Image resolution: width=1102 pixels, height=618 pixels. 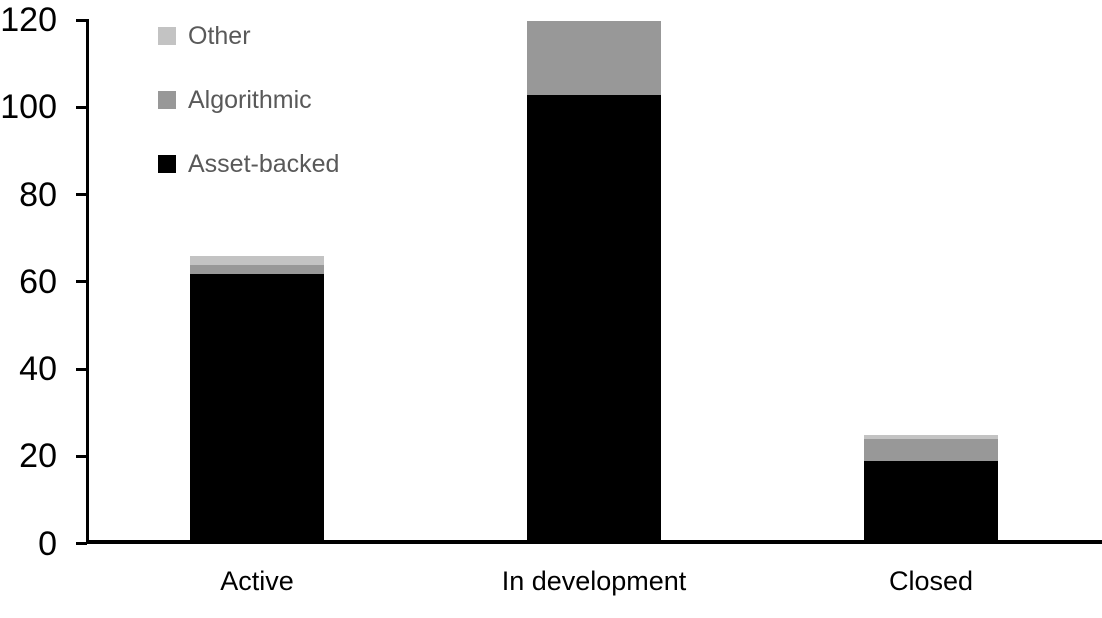 What do you see at coordinates (931, 437) in the screenshot?
I see `bar-segment-closed-other` at bounding box center [931, 437].